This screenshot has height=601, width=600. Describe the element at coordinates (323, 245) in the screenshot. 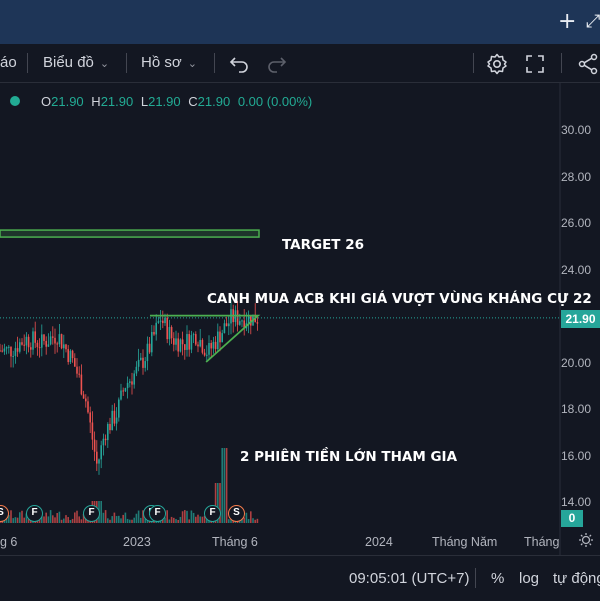

I see `target-annotation: TARGET 26` at that location.